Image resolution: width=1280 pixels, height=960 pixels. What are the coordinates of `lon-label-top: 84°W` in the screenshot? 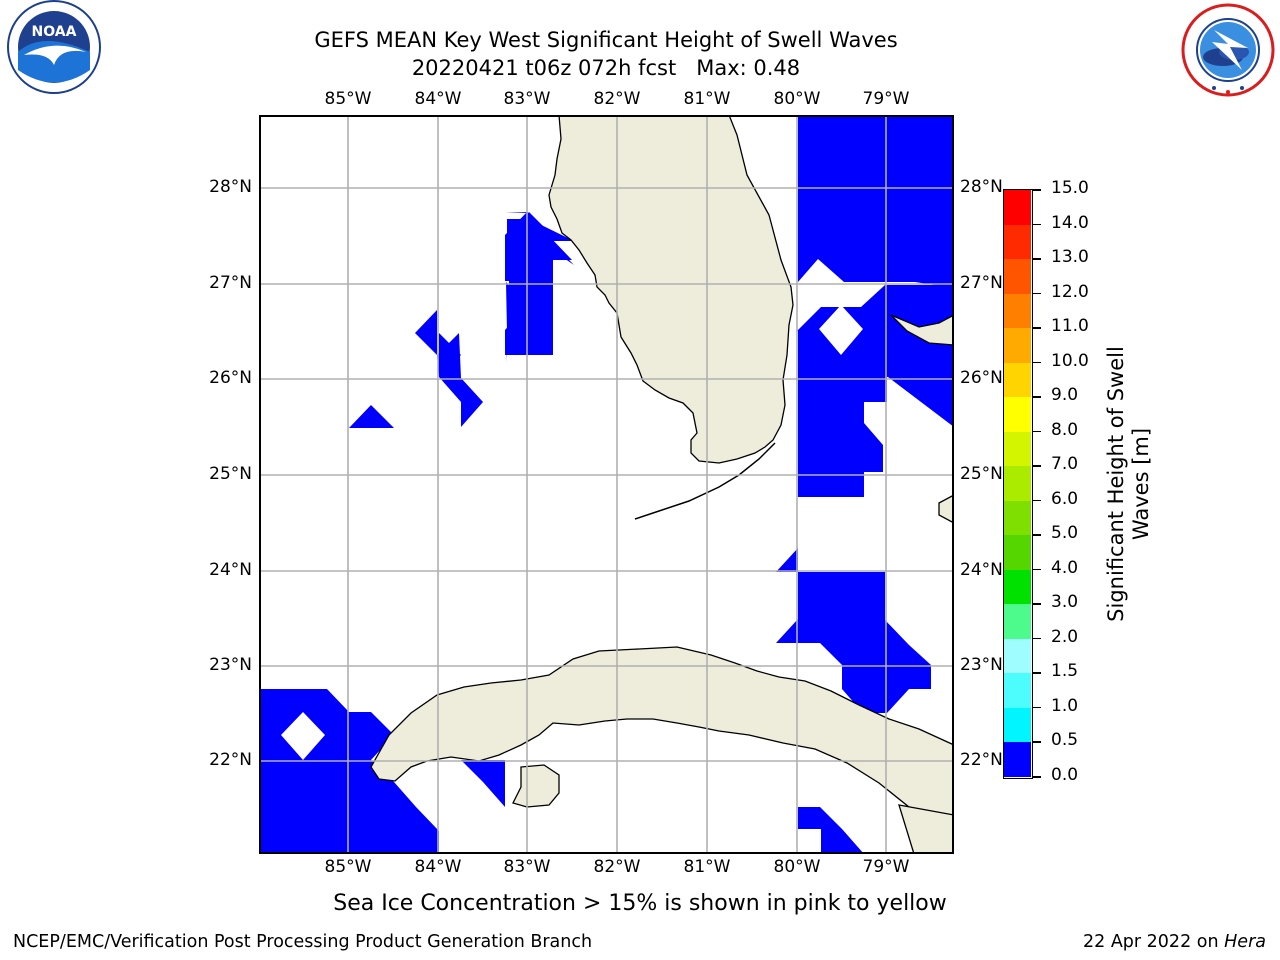 It's located at (438, 99).